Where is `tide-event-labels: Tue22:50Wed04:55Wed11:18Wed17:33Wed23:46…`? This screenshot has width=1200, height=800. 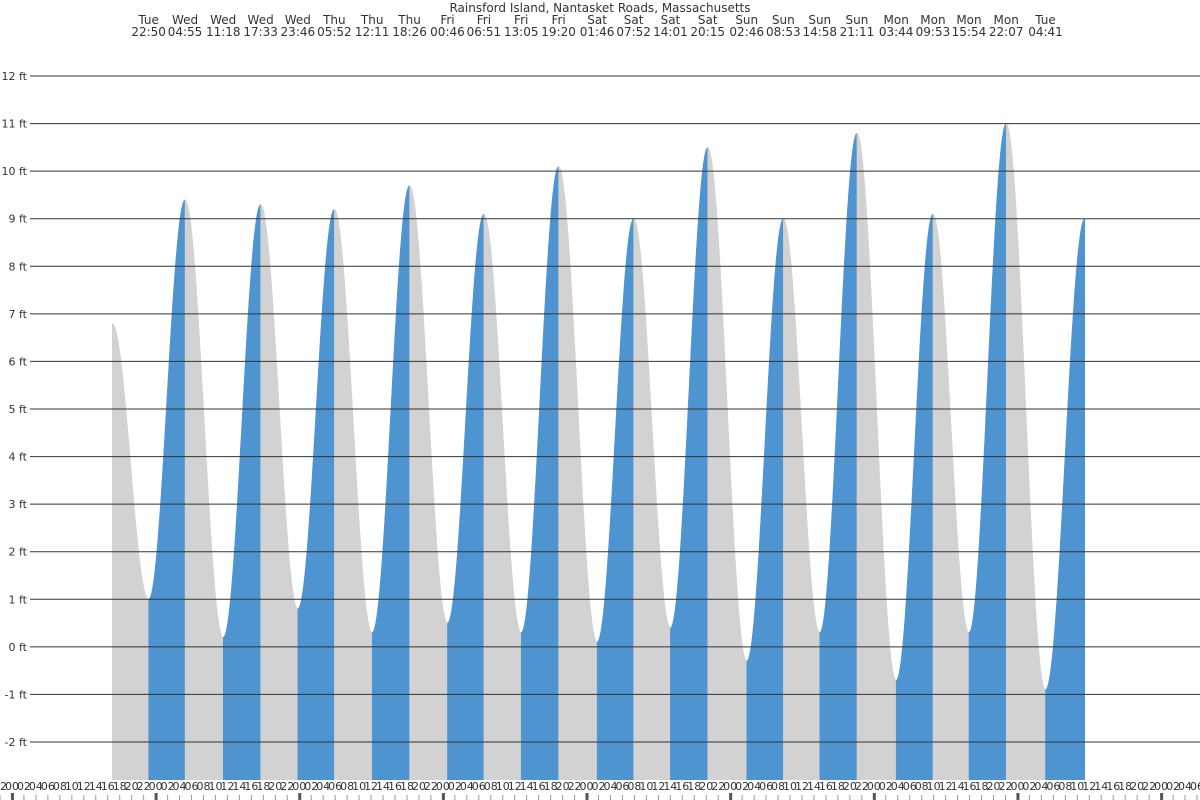 tide-event-labels: Tue22:50Wed04:55Wed11:18Wed17:33Wed23:46… is located at coordinates (596, 26).